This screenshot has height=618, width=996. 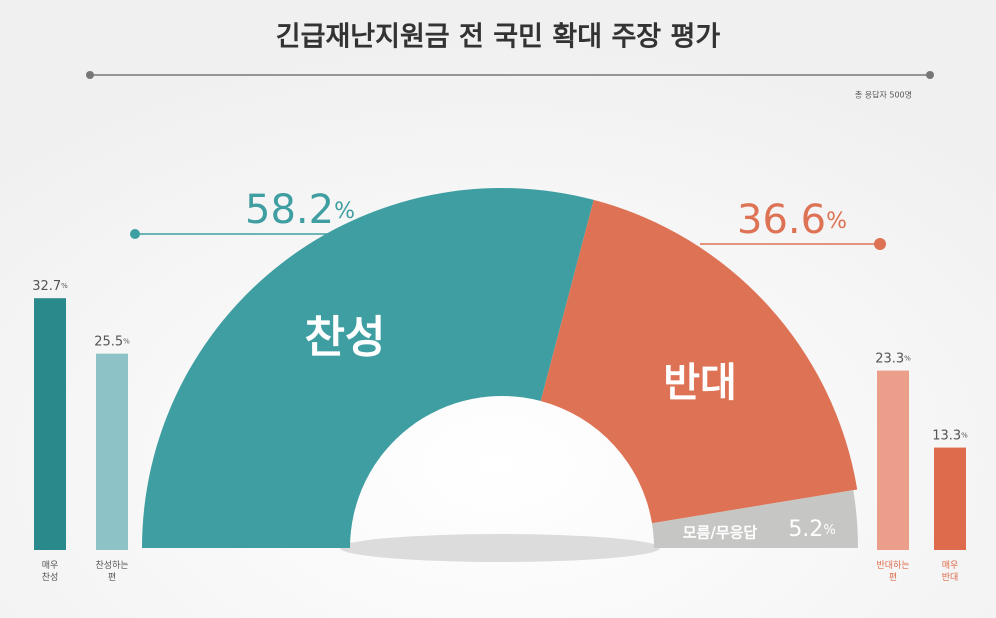 What do you see at coordinates (500, 548) in the screenshot?
I see `shadow` at bounding box center [500, 548].